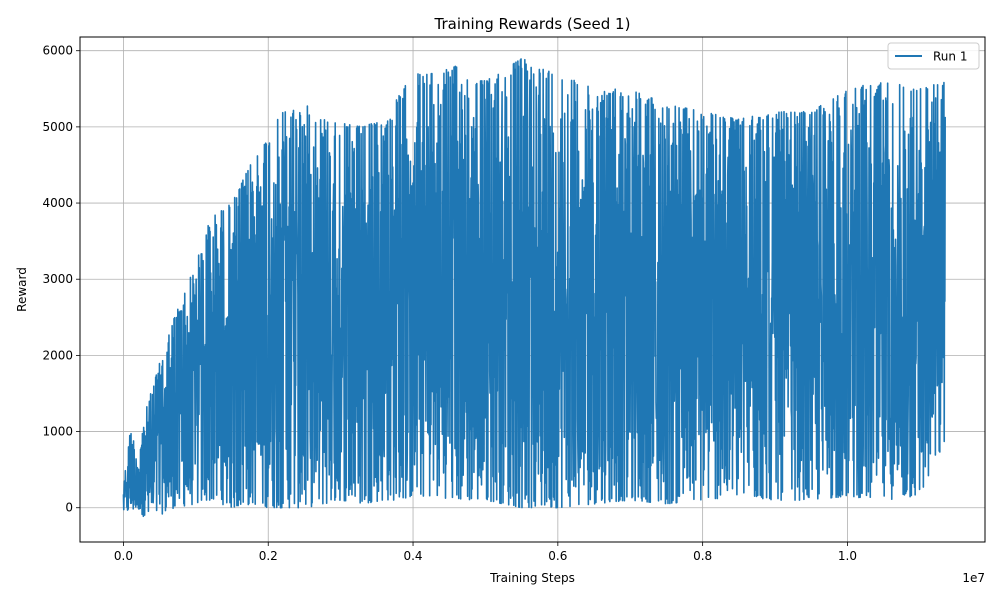 The image size is (1000, 605). Describe the element at coordinates (57, 51) in the screenshot. I see `y-tick-label: 6000` at that location.